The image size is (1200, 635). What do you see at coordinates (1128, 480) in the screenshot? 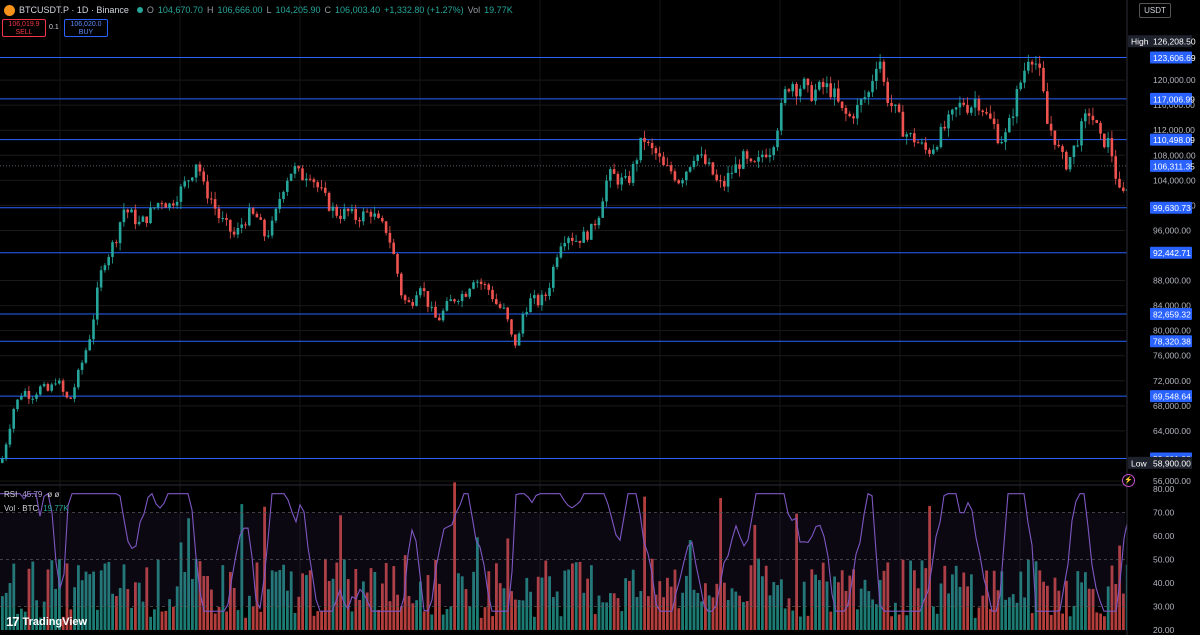
I see `lightning-icon: ⚡` at bounding box center [1128, 480].